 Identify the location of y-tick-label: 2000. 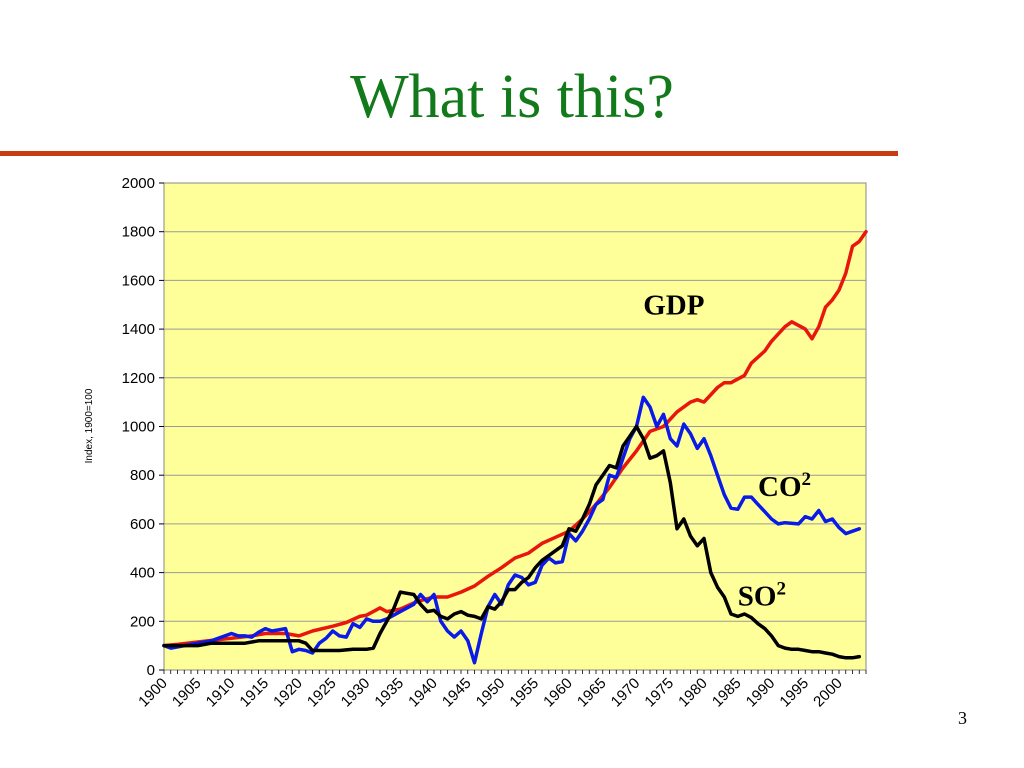
(138, 183).